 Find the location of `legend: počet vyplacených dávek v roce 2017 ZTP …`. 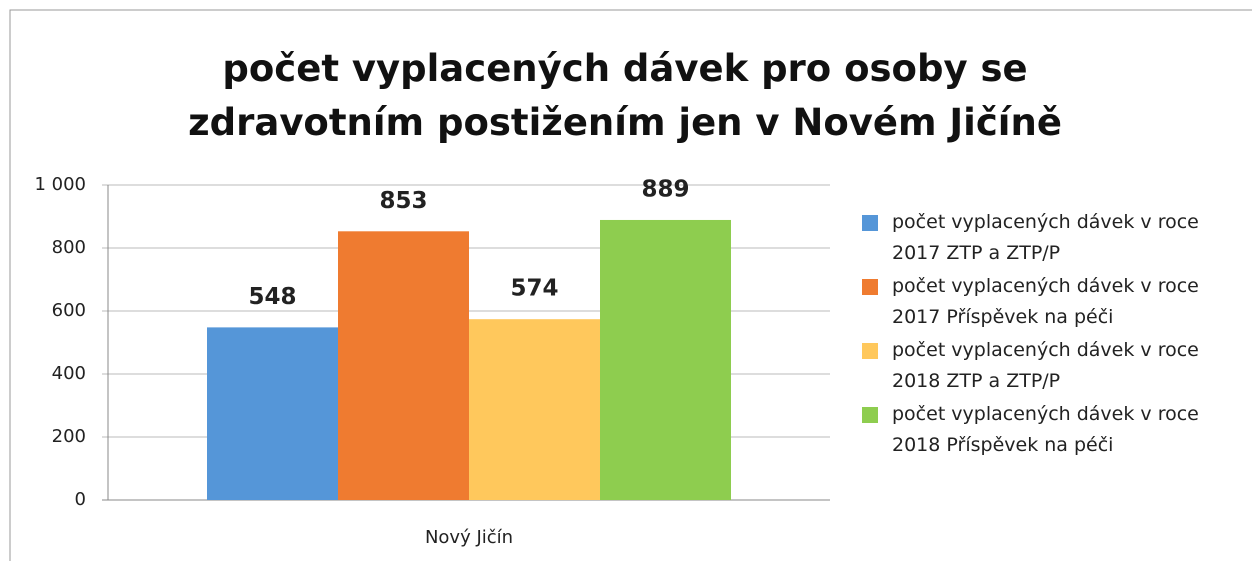

legend: počet vyplacených dávek v roce 2017 ZTP … is located at coordinates (1054, 335).